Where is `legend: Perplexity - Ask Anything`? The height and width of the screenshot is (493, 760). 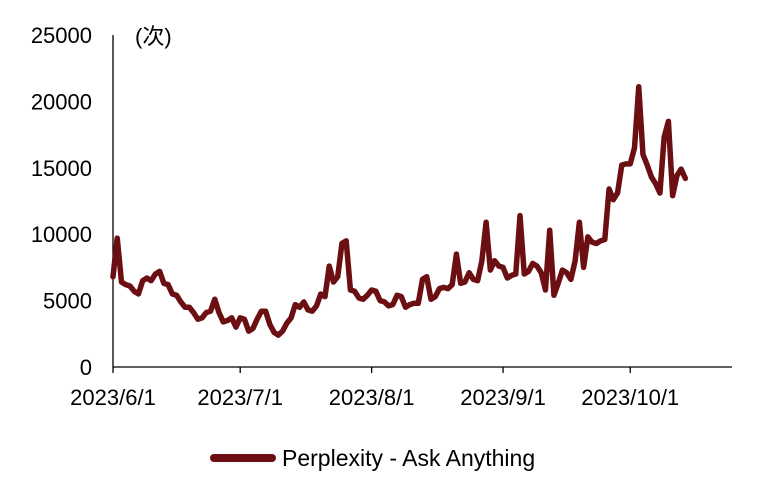
legend: Perplexity - Ask Anything is located at coordinates (374, 458).